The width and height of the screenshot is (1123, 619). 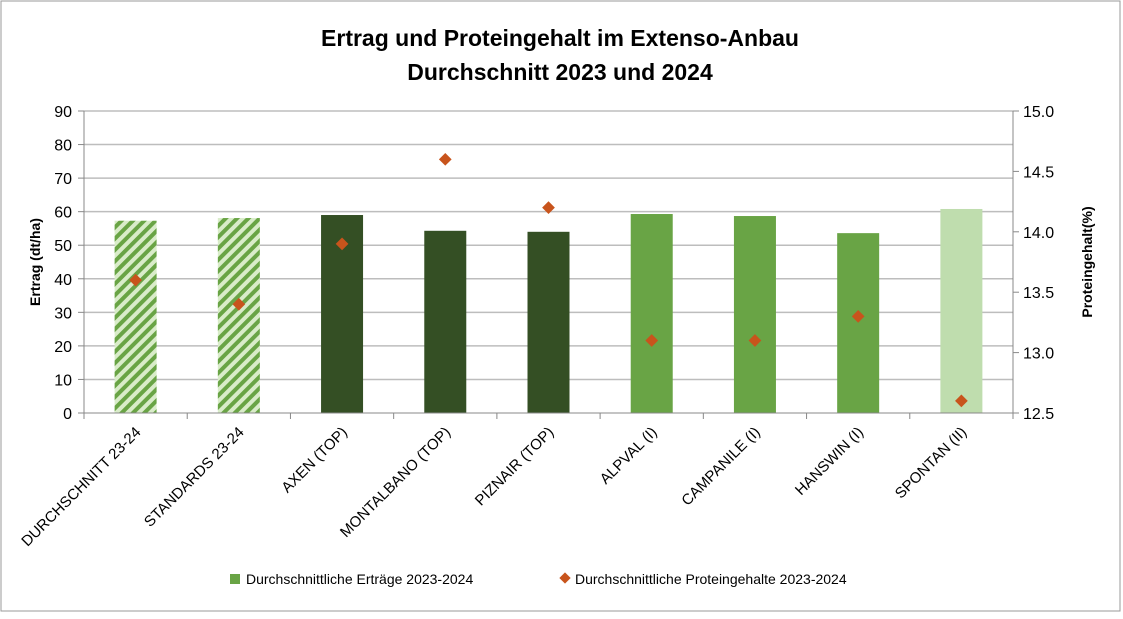 What do you see at coordinates (235, 579) in the screenshot?
I see `legend-swatch-yield` at bounding box center [235, 579].